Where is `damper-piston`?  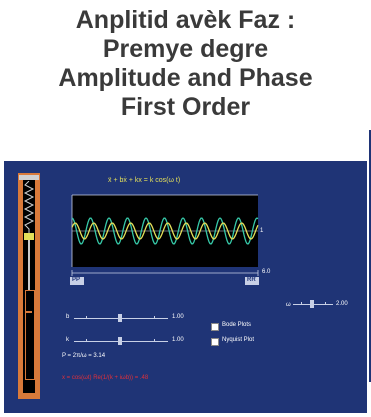 damper-piston is located at coordinates (29, 312).